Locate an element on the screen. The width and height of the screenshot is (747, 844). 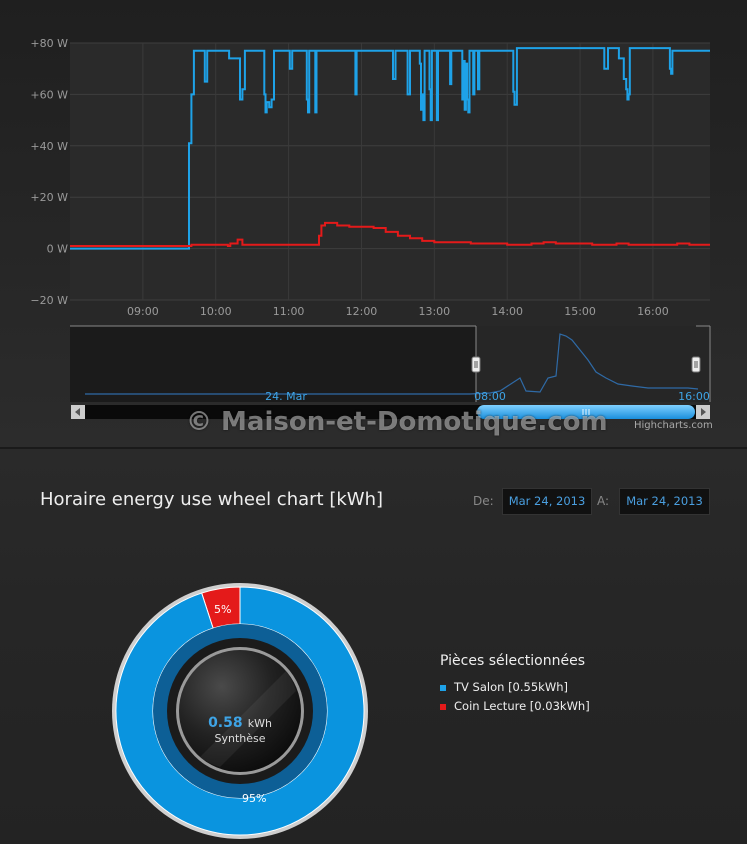
wheel-chart-title: Horaire energy use wheel chart [kWh] is located at coordinates (211, 499).